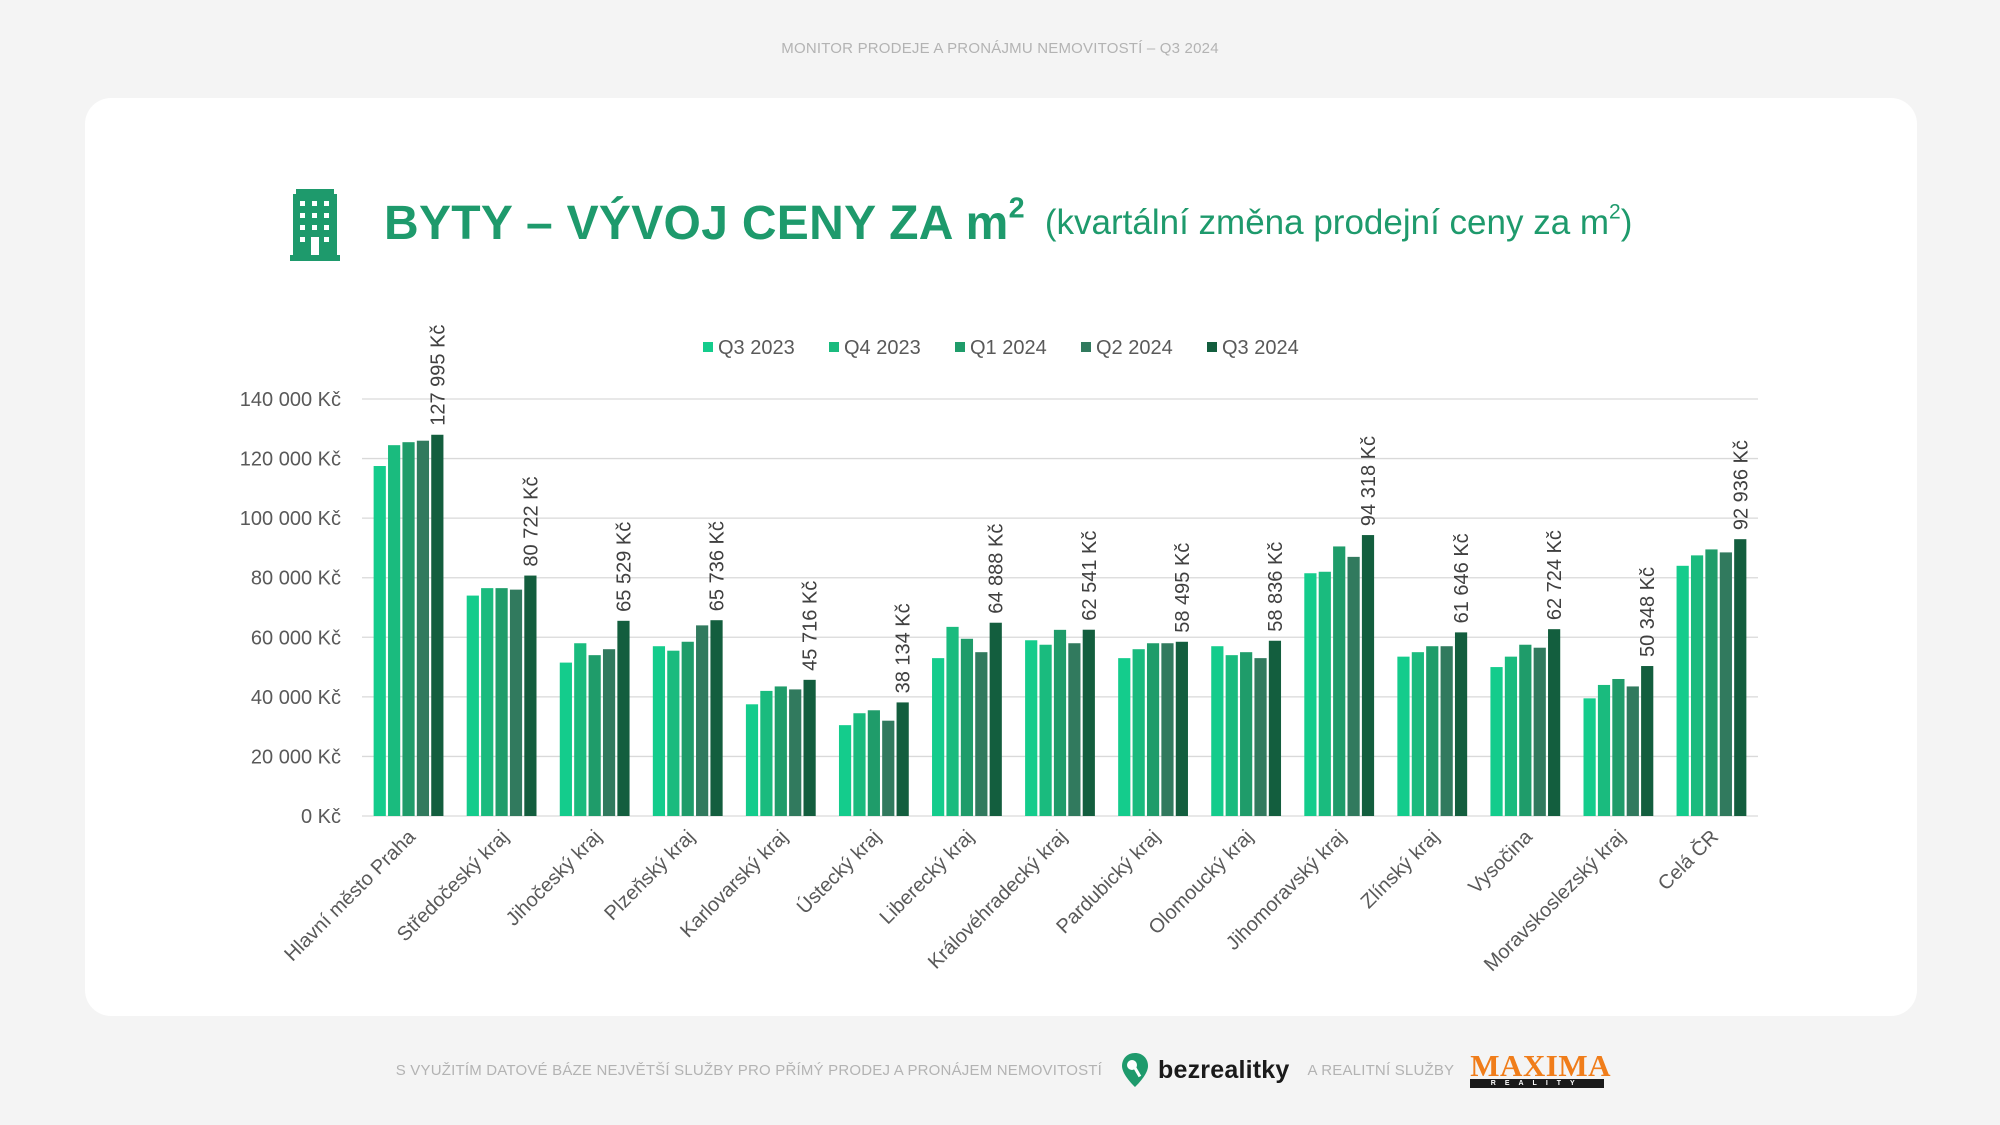  What do you see at coordinates (296, 698) in the screenshot?
I see `y-tick-label: 40 000 Kč` at bounding box center [296, 698].